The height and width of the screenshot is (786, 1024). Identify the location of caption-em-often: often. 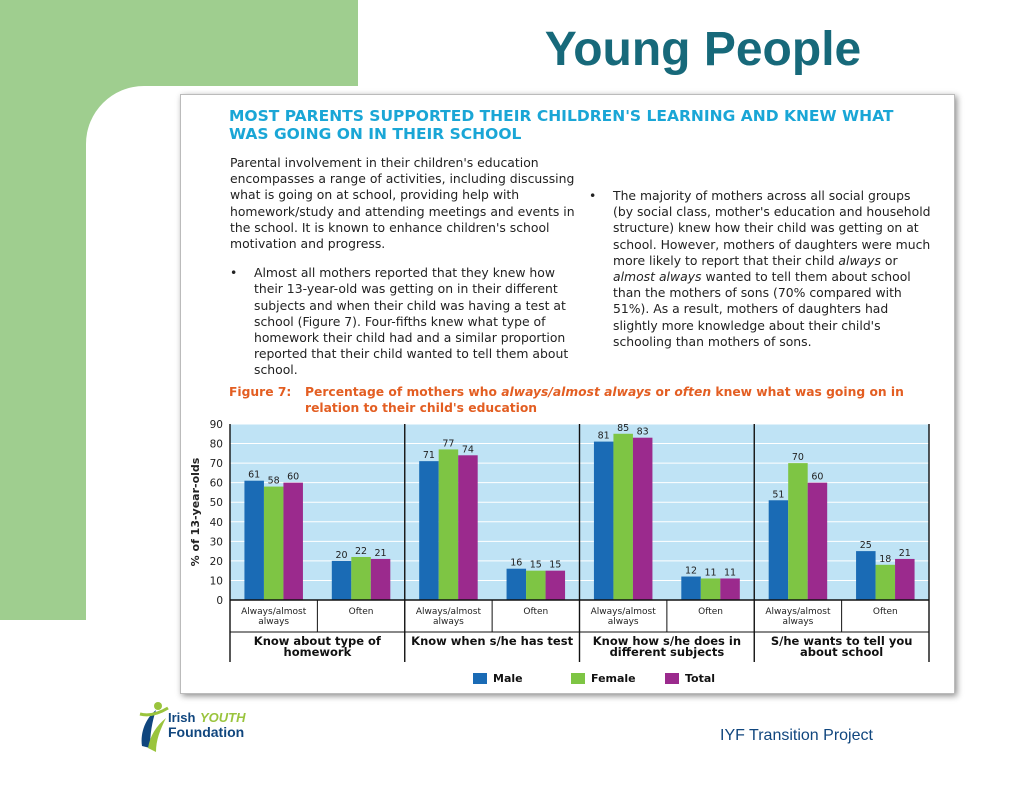
(693, 392).